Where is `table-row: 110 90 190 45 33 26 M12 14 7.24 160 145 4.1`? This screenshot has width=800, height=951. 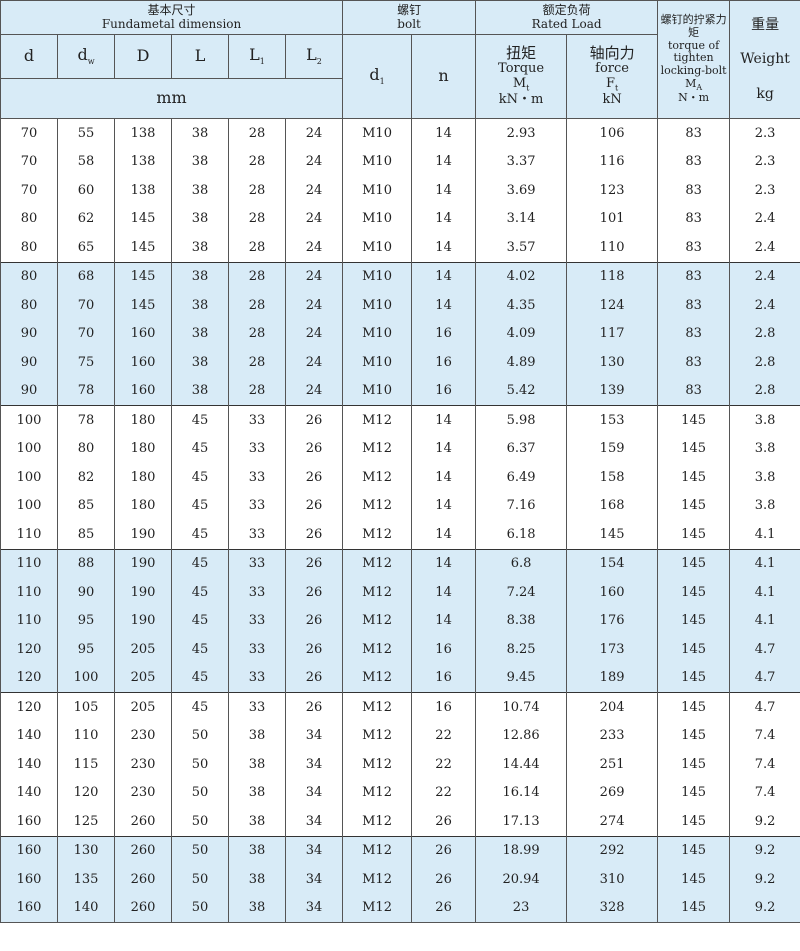
table-row: 110 90 190 45 33 26 M12 14 7.24 160 145 4.1 is located at coordinates (400, 592).